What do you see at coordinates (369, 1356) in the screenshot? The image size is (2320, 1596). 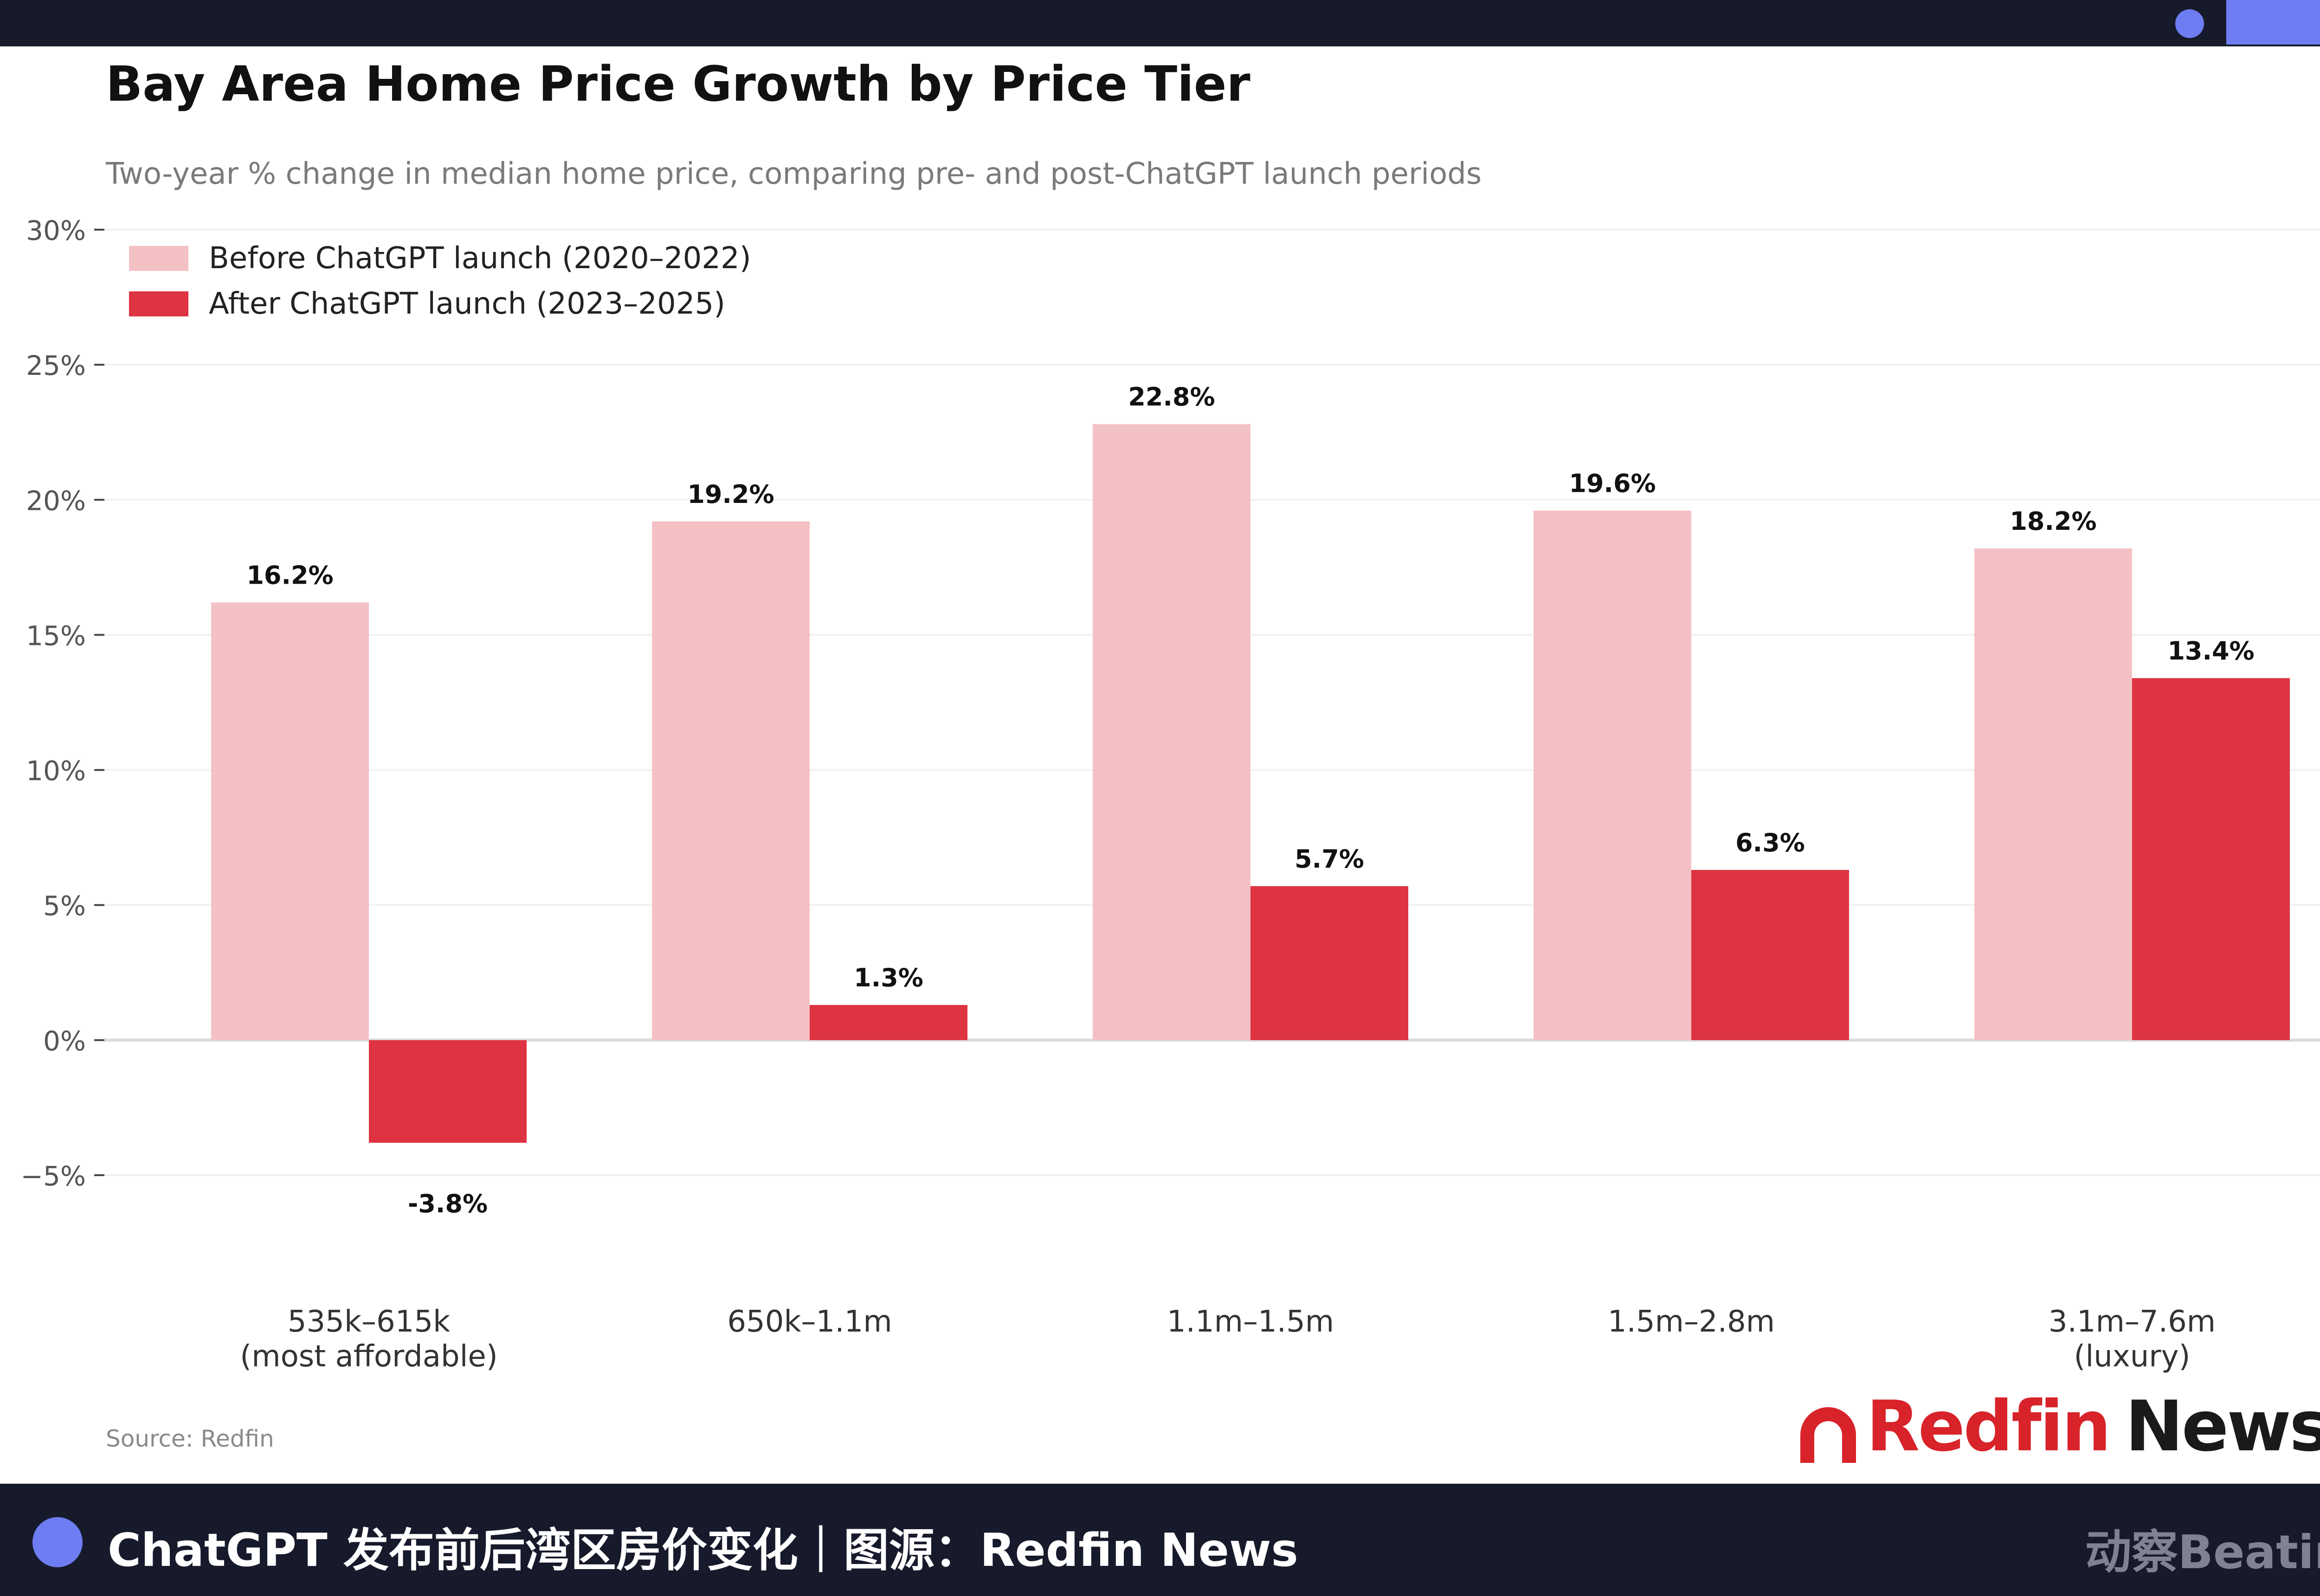 I see `x-tick-label: (most affordable)` at bounding box center [369, 1356].